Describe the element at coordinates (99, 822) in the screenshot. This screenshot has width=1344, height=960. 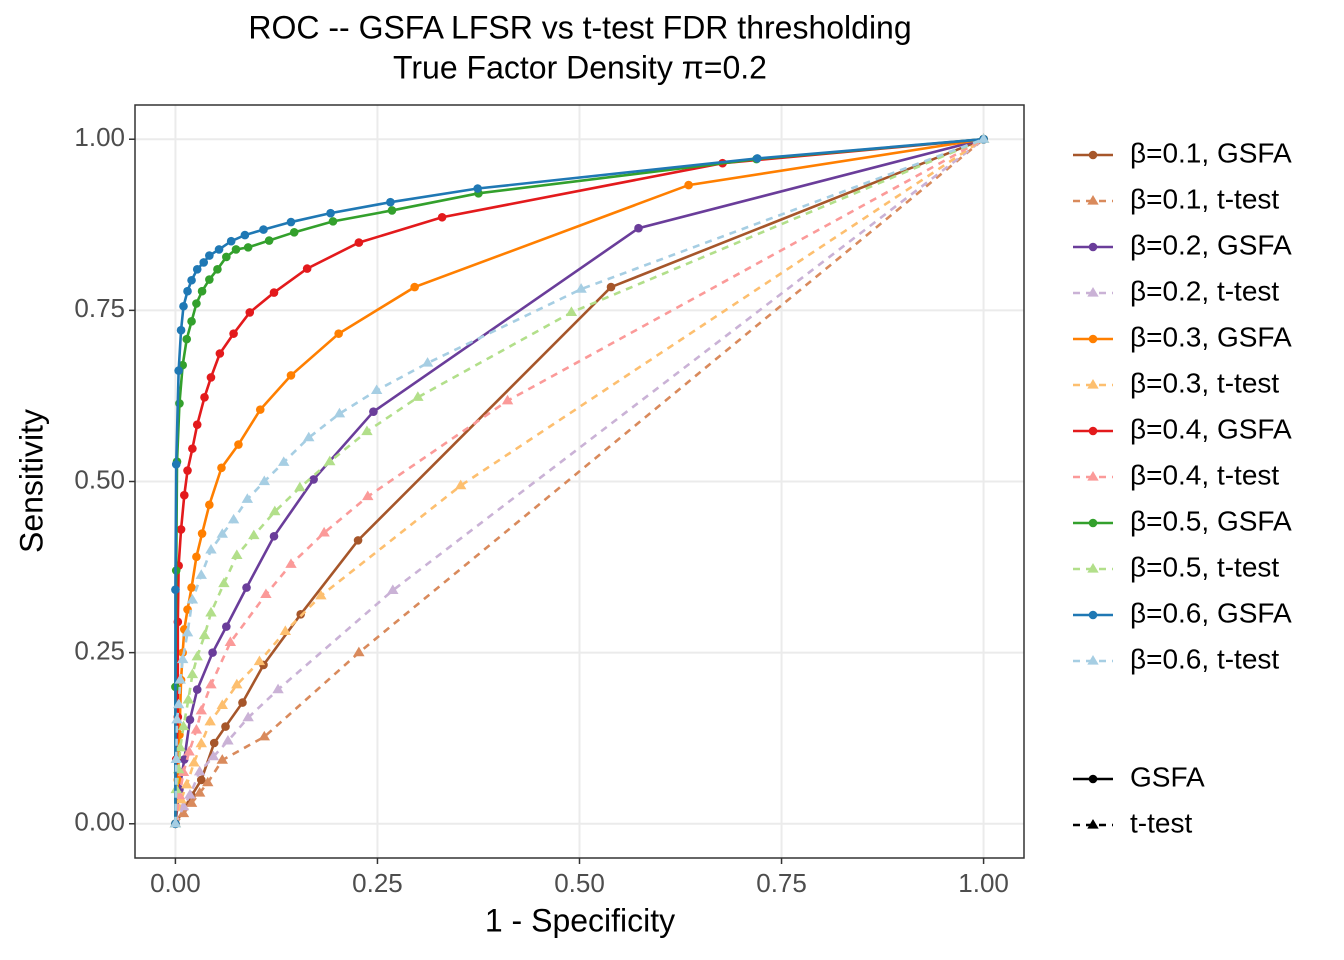
I see `y-tick-label: 0.00` at that location.